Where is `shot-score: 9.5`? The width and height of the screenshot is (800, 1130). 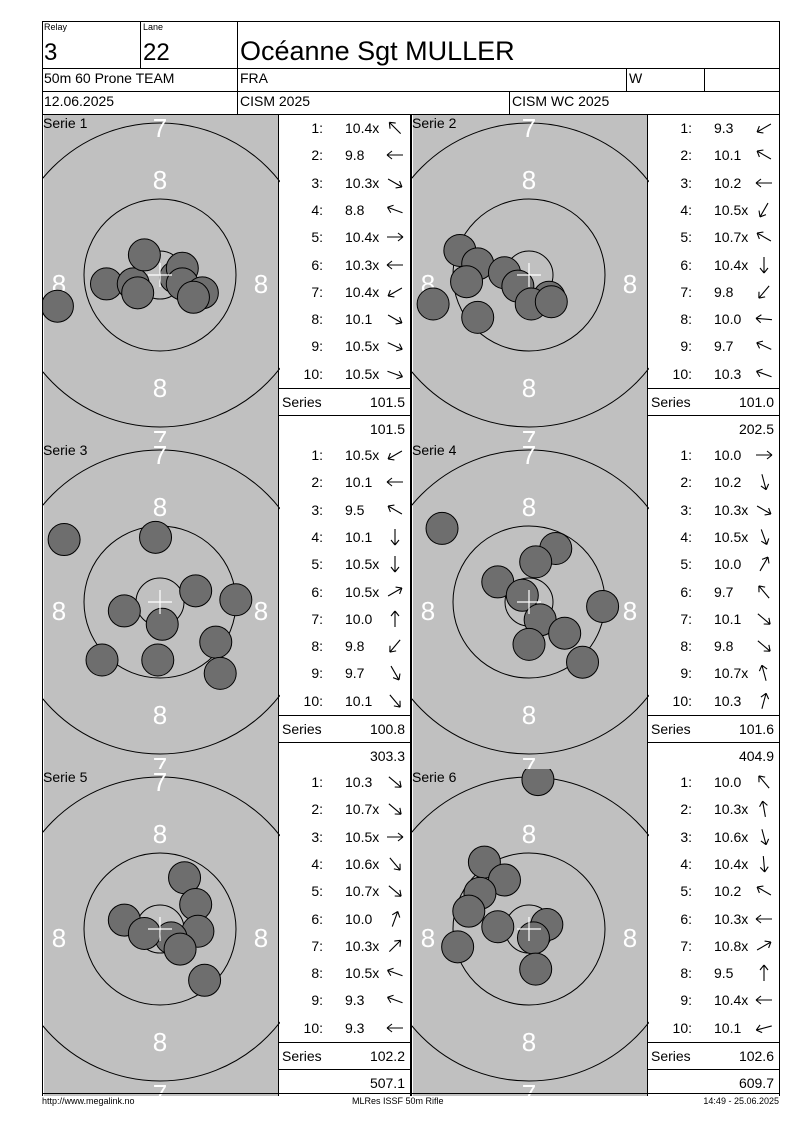 shot-score: 9.5 is located at coordinates (355, 509).